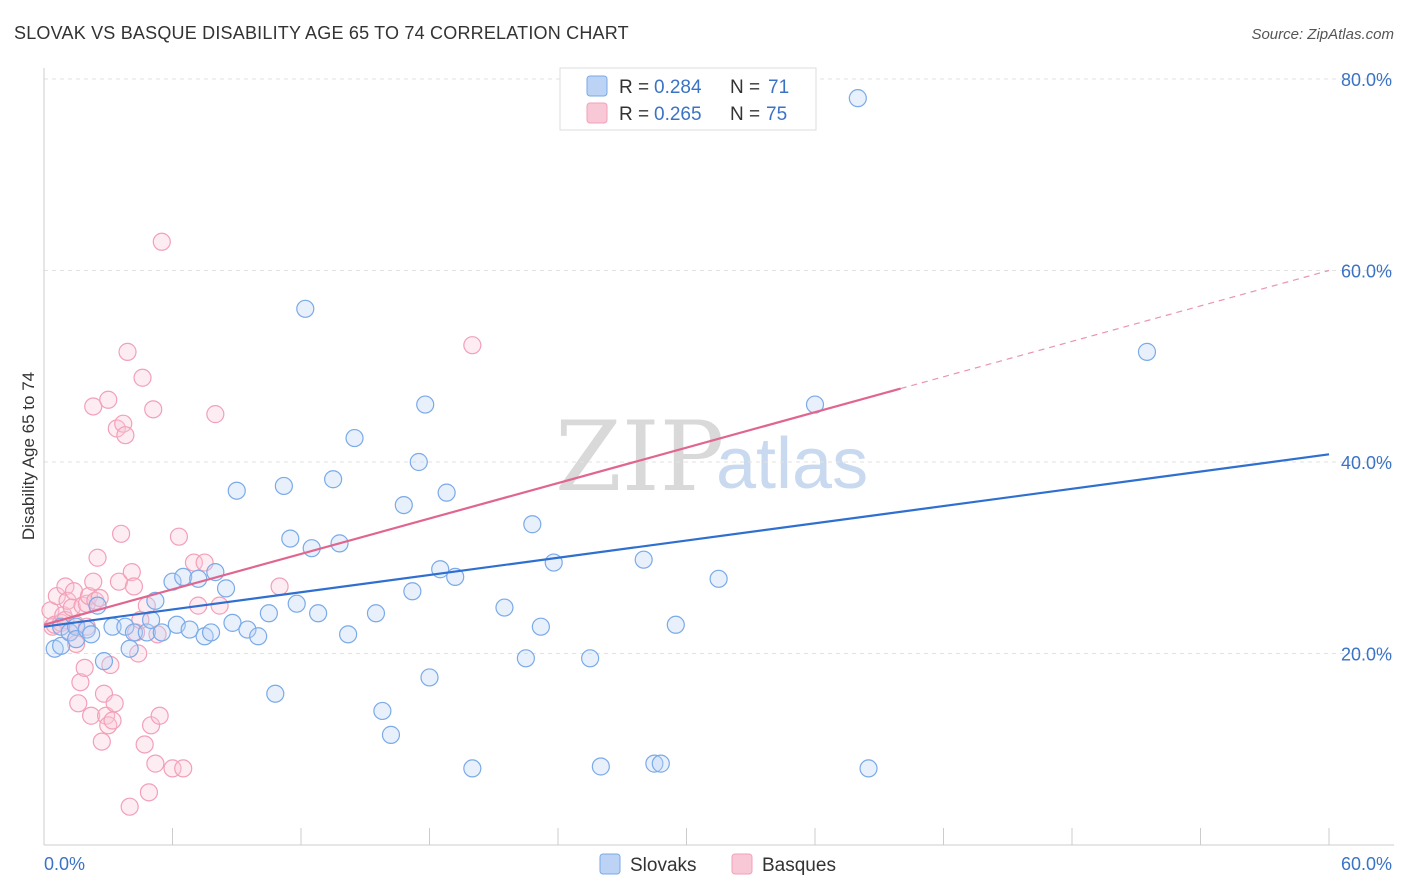 Image resolution: width=1406 pixels, height=892 pixels. What do you see at coordinates (792, 464) in the screenshot?
I see `watermark-atlas: atlas` at bounding box center [792, 464].